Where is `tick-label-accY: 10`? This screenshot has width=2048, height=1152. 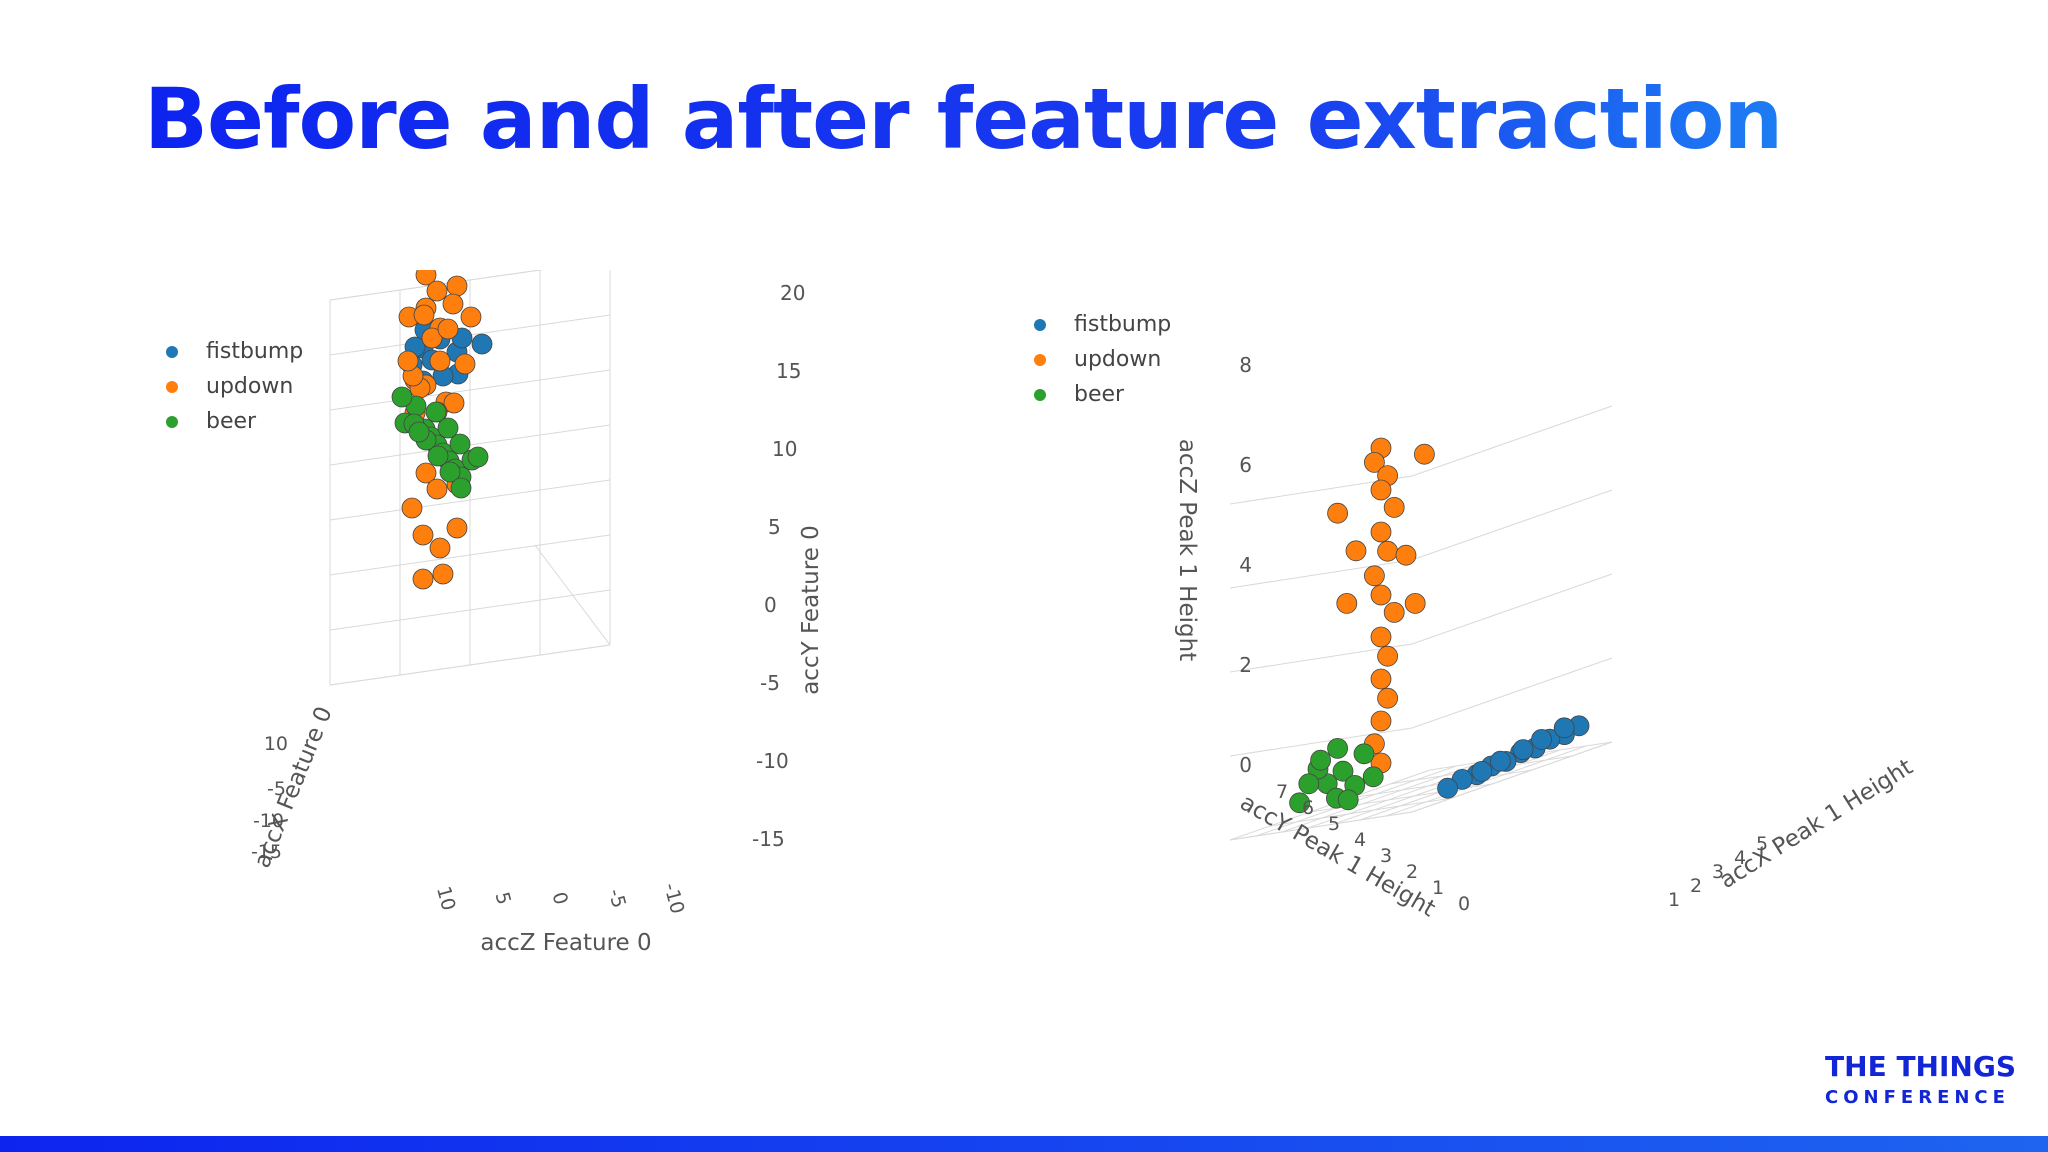
tick-label-accY: 10 is located at coordinates (784, 449).